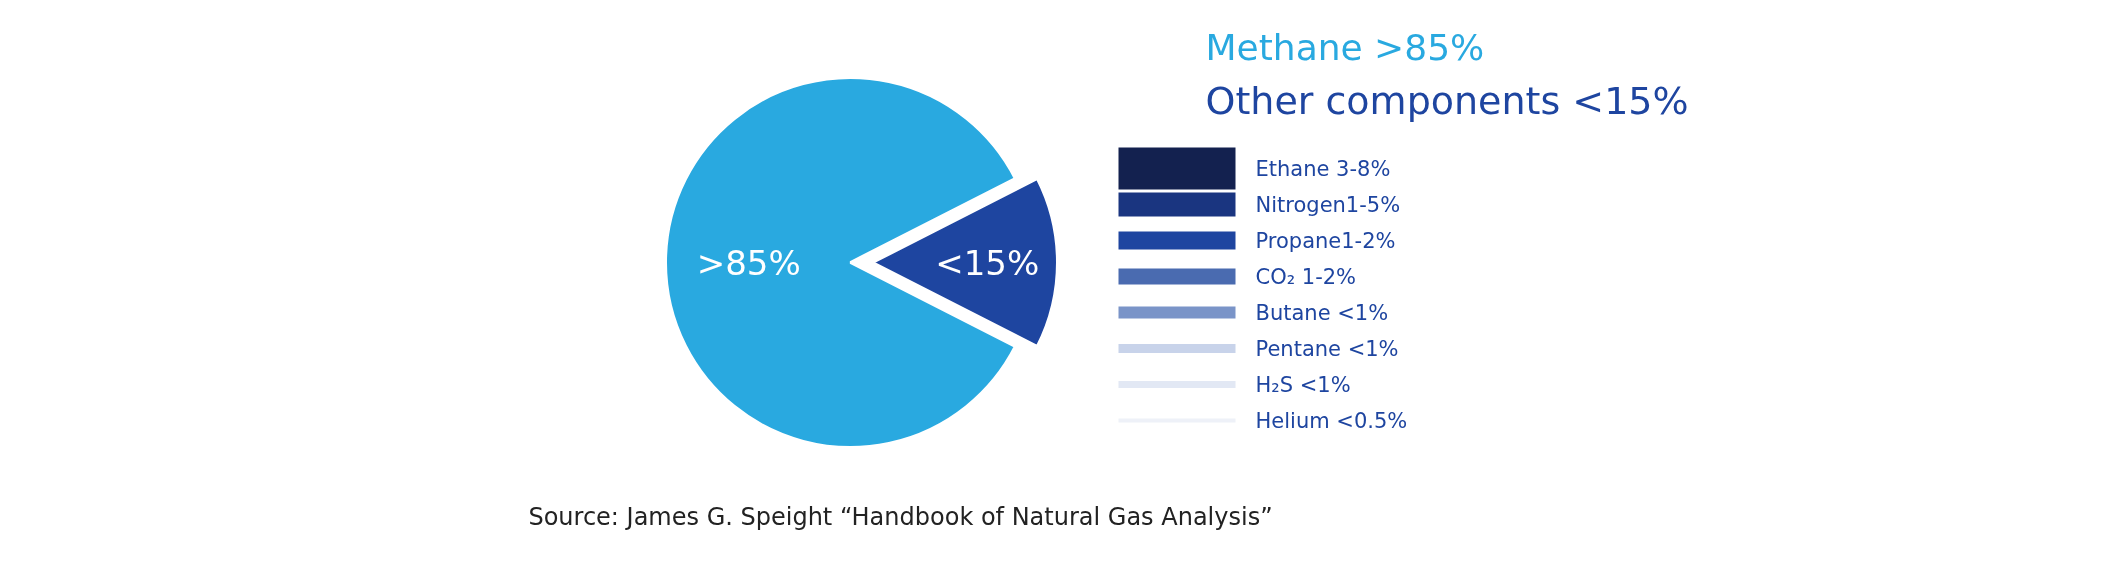 Image resolution: width=2112 pixels, height=572 pixels. I want to click on data-label: <15%, so click(987, 262).